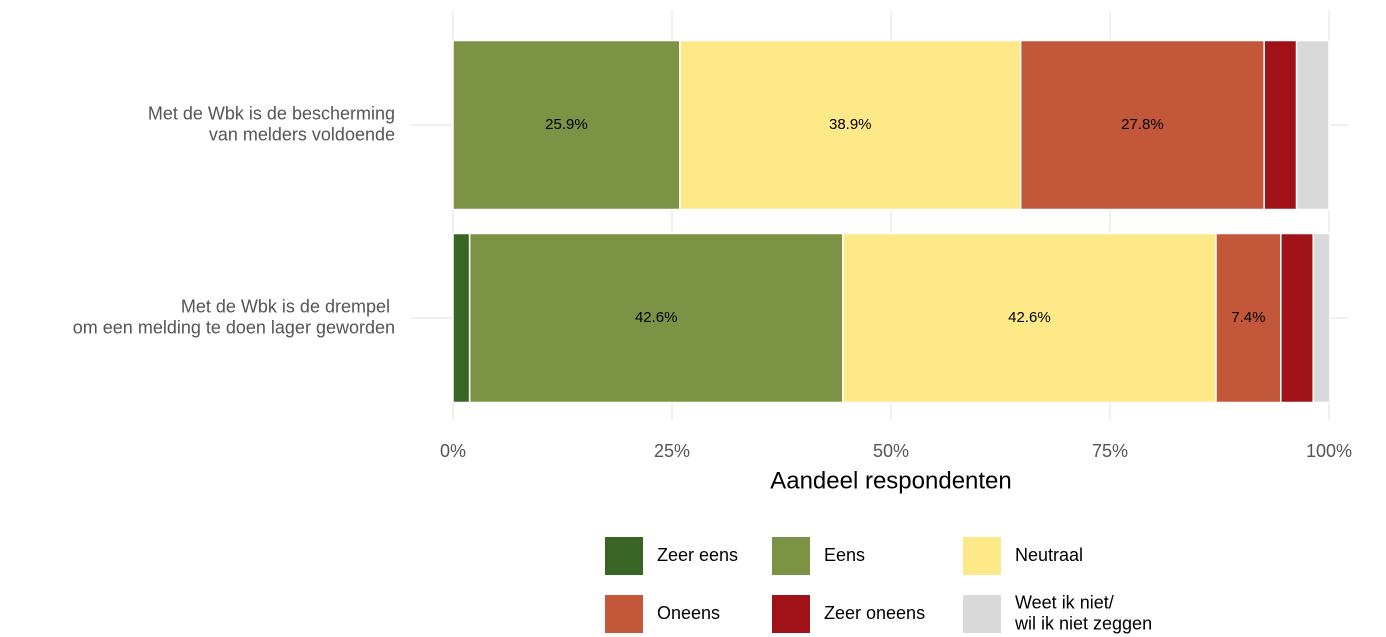  Describe the element at coordinates (1083, 612) in the screenshot. I see `legend-label: Weet ik niet/wil ik niet zeggen` at that location.